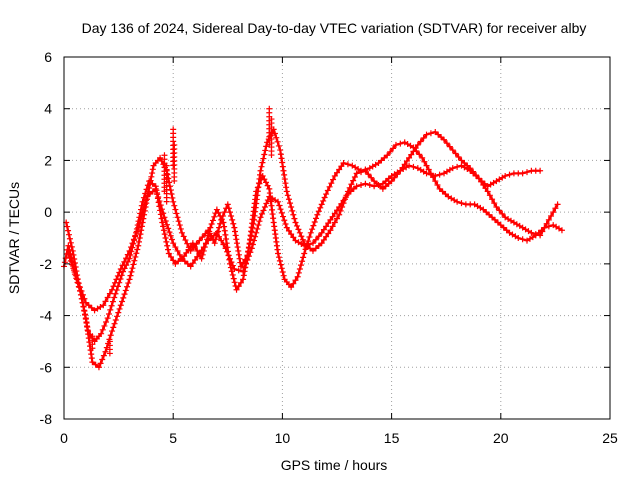 Image resolution: width=640 pixels, height=480 pixels. Describe the element at coordinates (14, 238) in the screenshot. I see `y-axis-label: SDTVAR / TECUs` at that location.